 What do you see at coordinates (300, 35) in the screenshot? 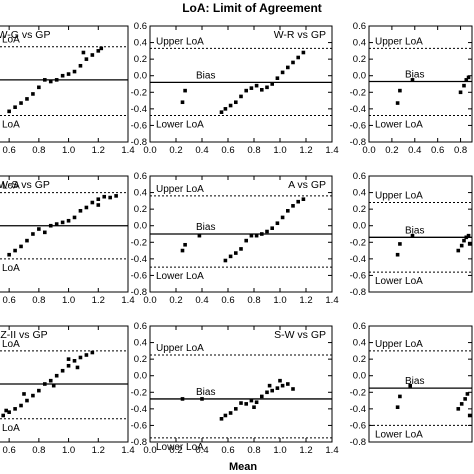
I see `panel-title: W-R vs GP` at bounding box center [300, 35].